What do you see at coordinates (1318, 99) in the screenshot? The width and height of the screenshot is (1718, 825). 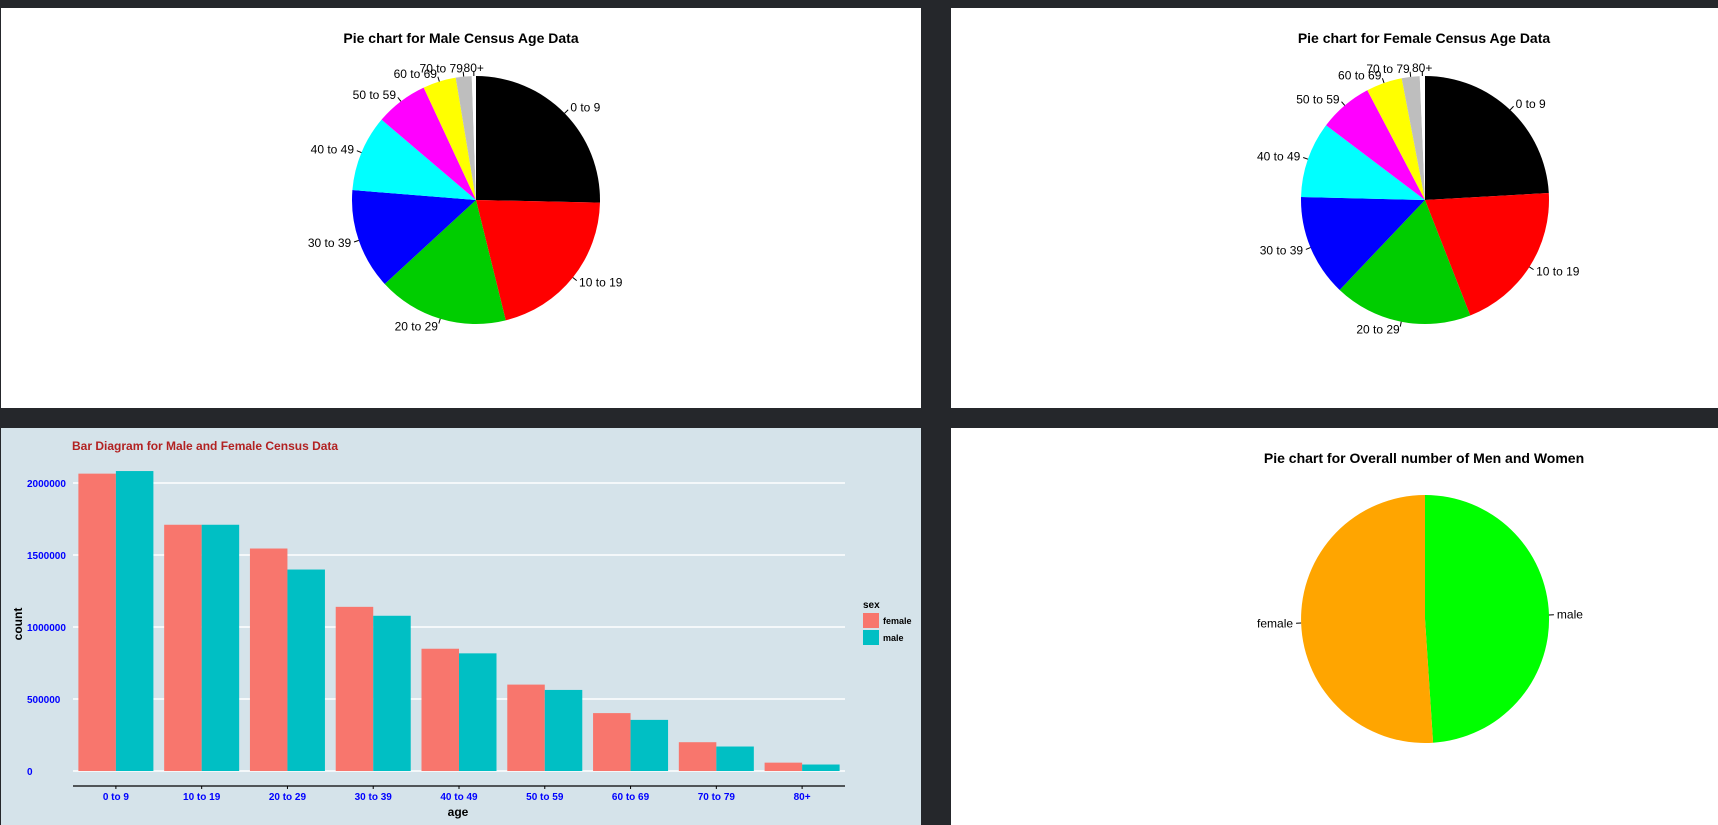 I see `female-pie-label-50-to-59: 50 to 59` at bounding box center [1318, 99].